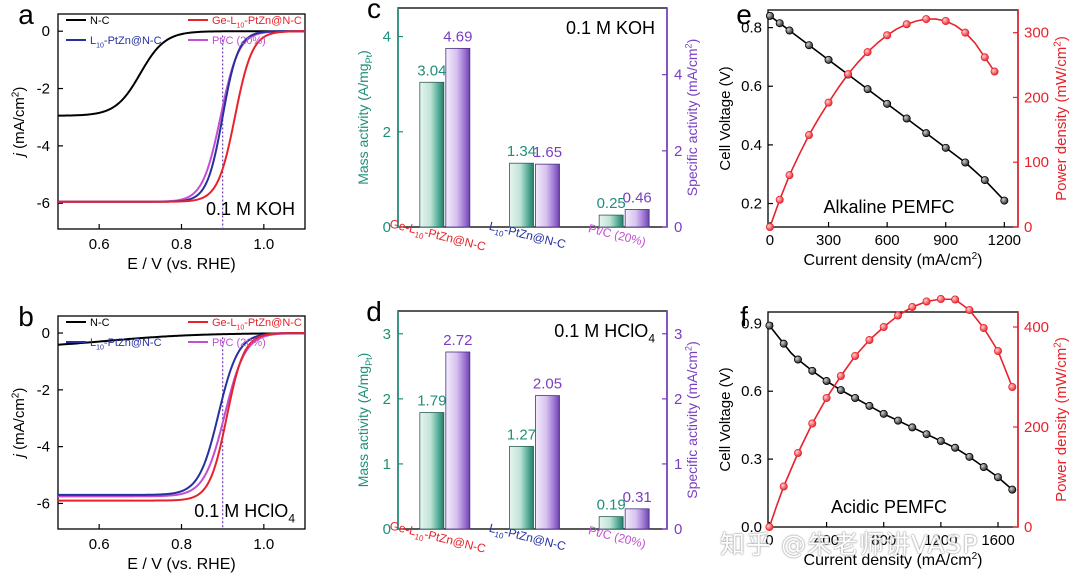 This screenshot has height=584, width=1080. I want to click on y-left-axis-label-part: Mass activity (A/mg, so click(363, 426).